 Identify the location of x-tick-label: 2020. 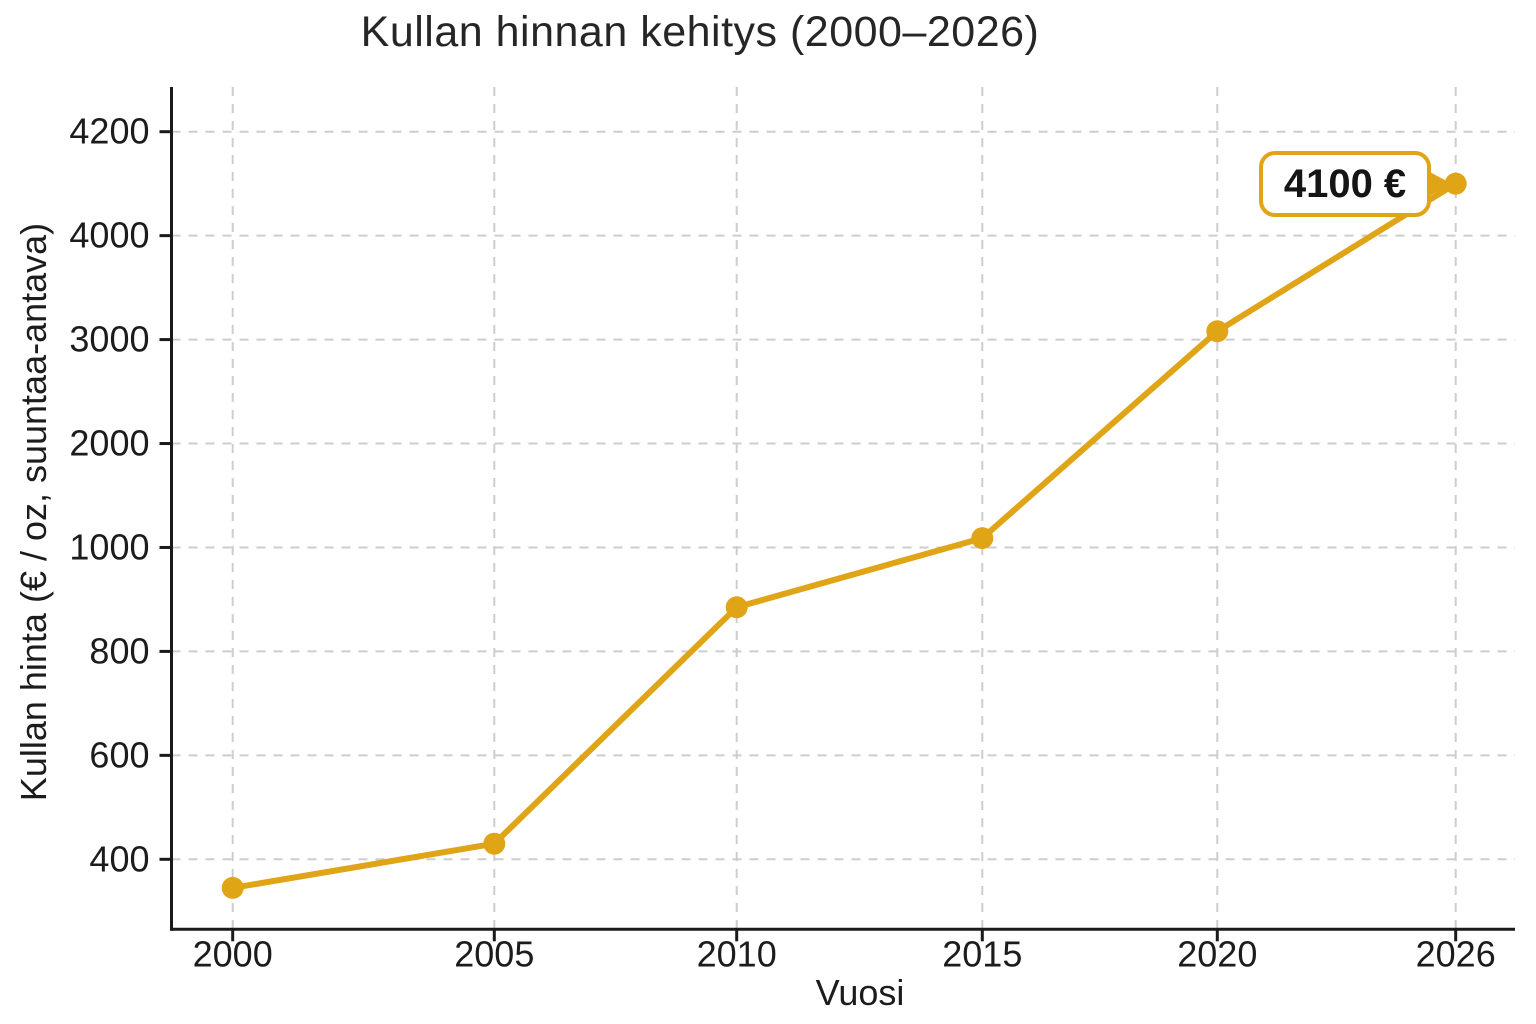
(1217, 953).